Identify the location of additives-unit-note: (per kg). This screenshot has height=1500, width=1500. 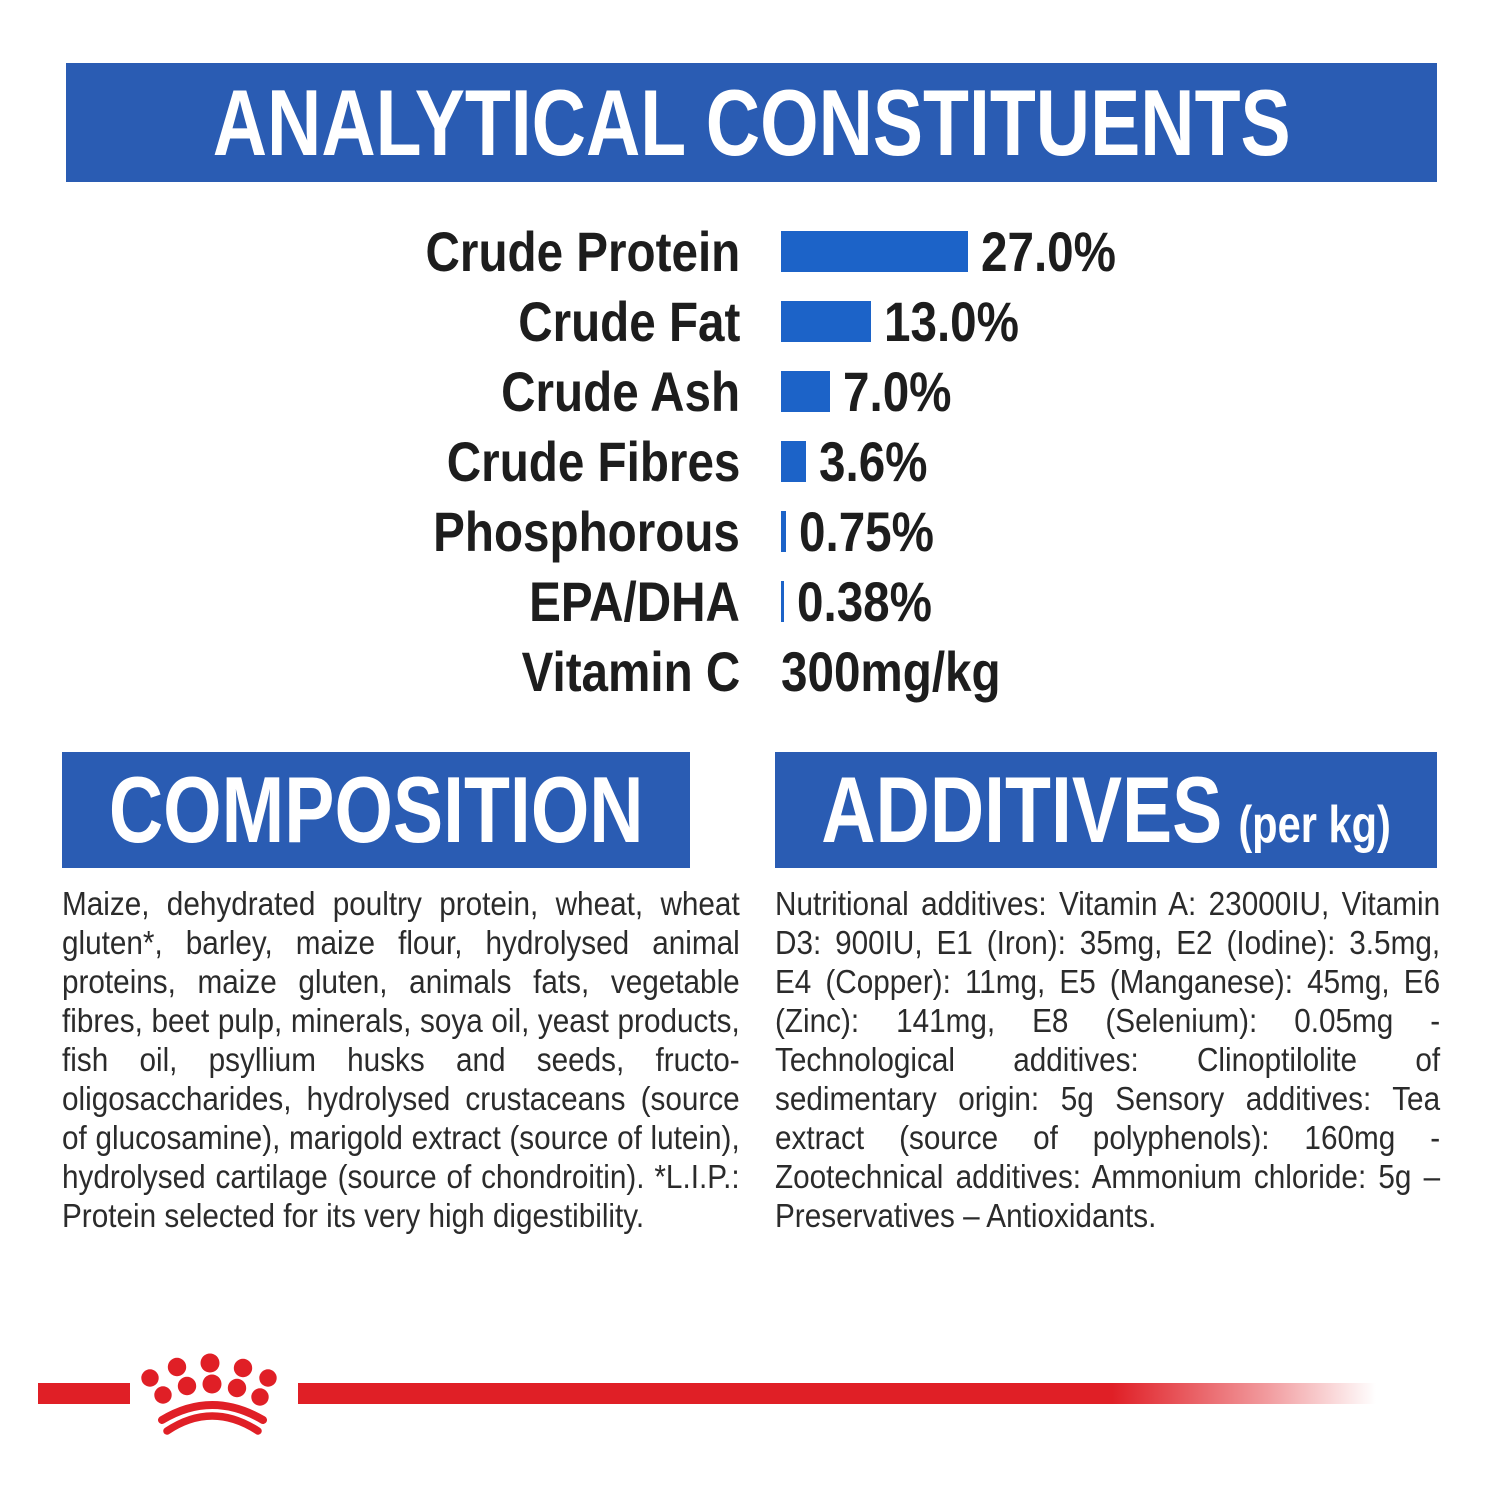
(1314, 825).